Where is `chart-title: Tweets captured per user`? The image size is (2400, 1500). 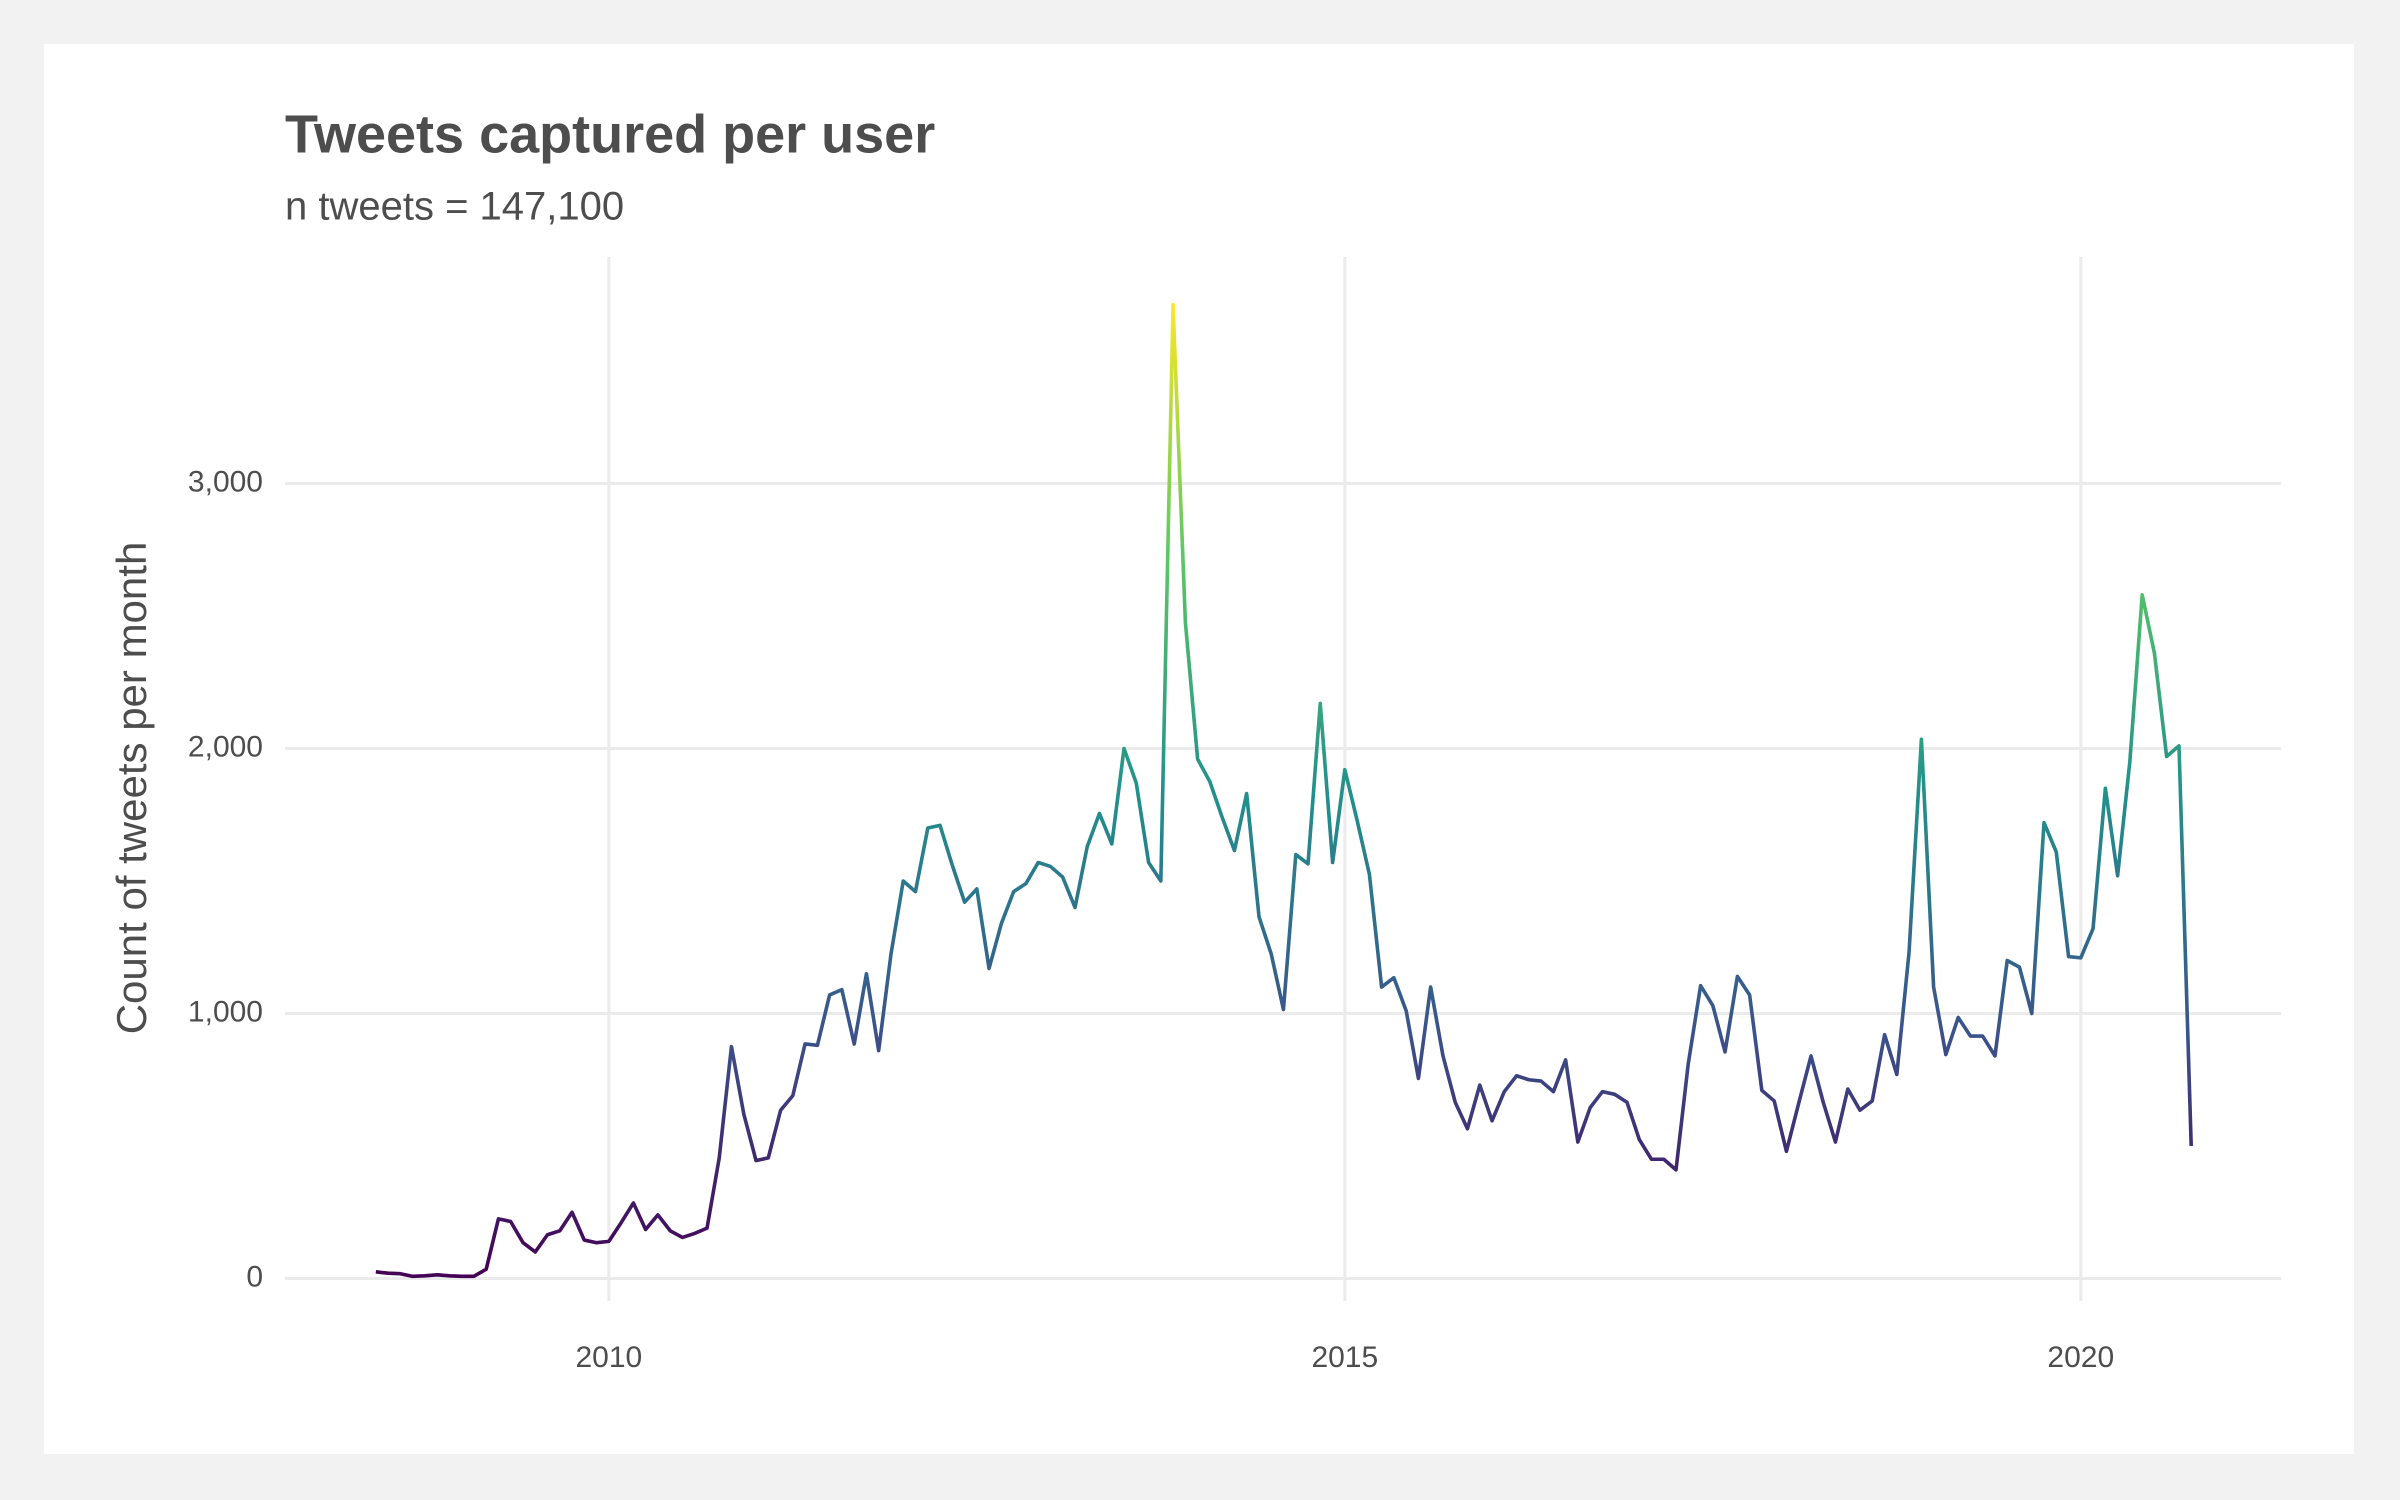 chart-title: Tweets captured per user is located at coordinates (610, 134).